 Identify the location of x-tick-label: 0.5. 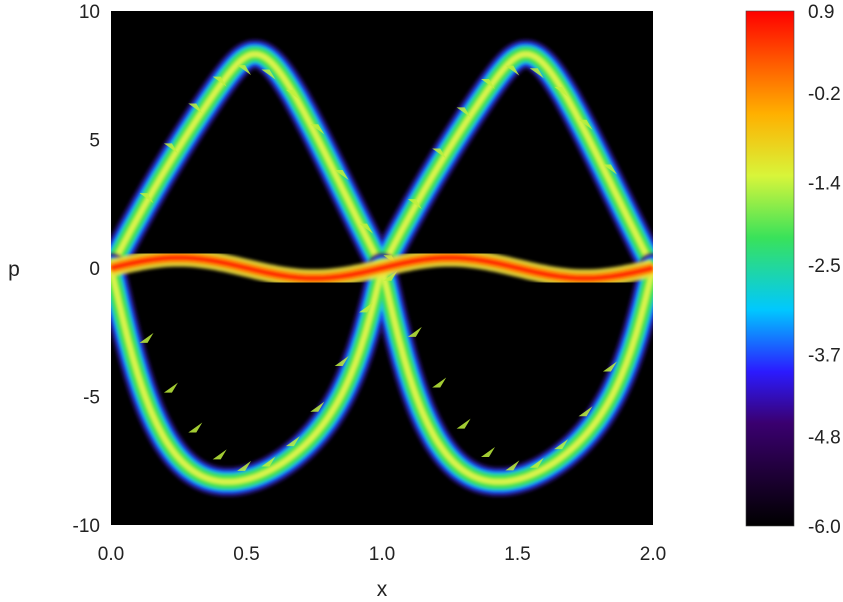
(246, 554).